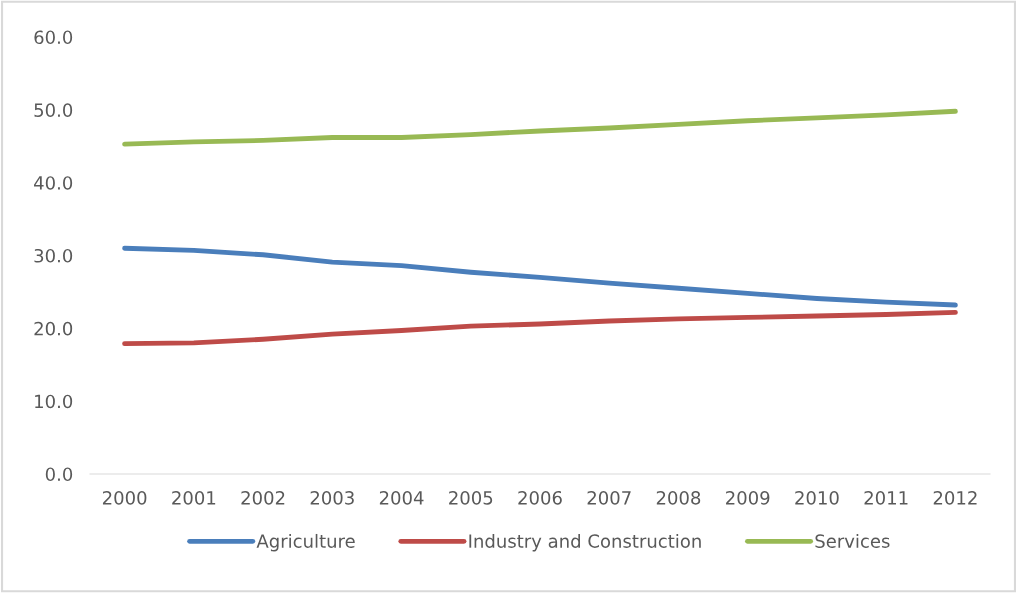 Image resolution: width=1017 pixels, height=593 pixels. I want to click on x-tick-label: 2000, so click(124, 497).